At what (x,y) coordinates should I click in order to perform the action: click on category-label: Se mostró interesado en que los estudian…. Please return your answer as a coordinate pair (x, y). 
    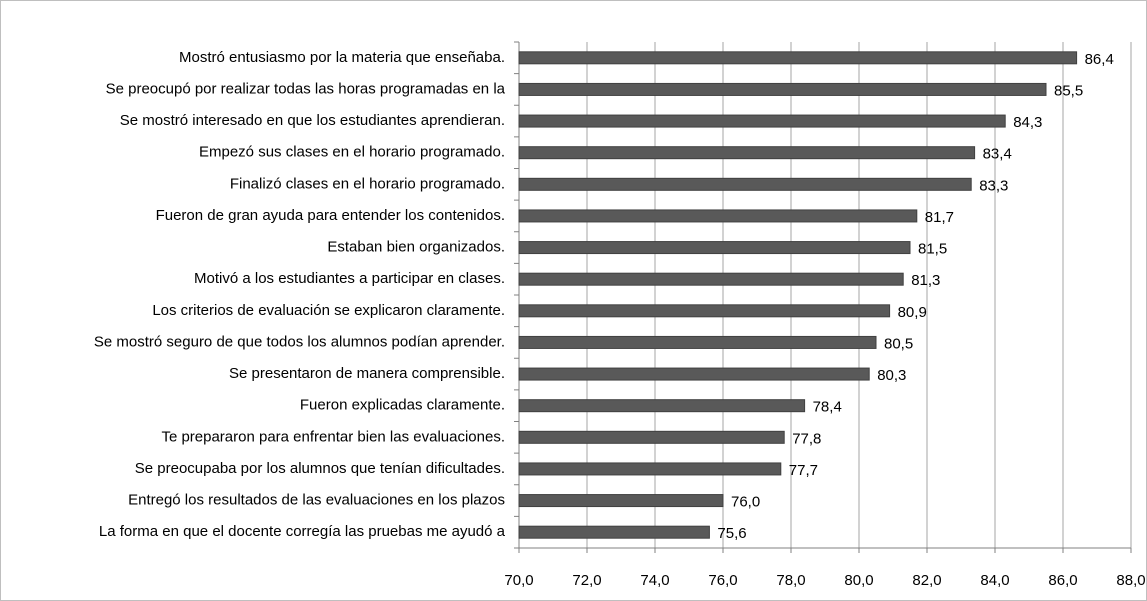
    Looking at the image, I should click on (312, 120).